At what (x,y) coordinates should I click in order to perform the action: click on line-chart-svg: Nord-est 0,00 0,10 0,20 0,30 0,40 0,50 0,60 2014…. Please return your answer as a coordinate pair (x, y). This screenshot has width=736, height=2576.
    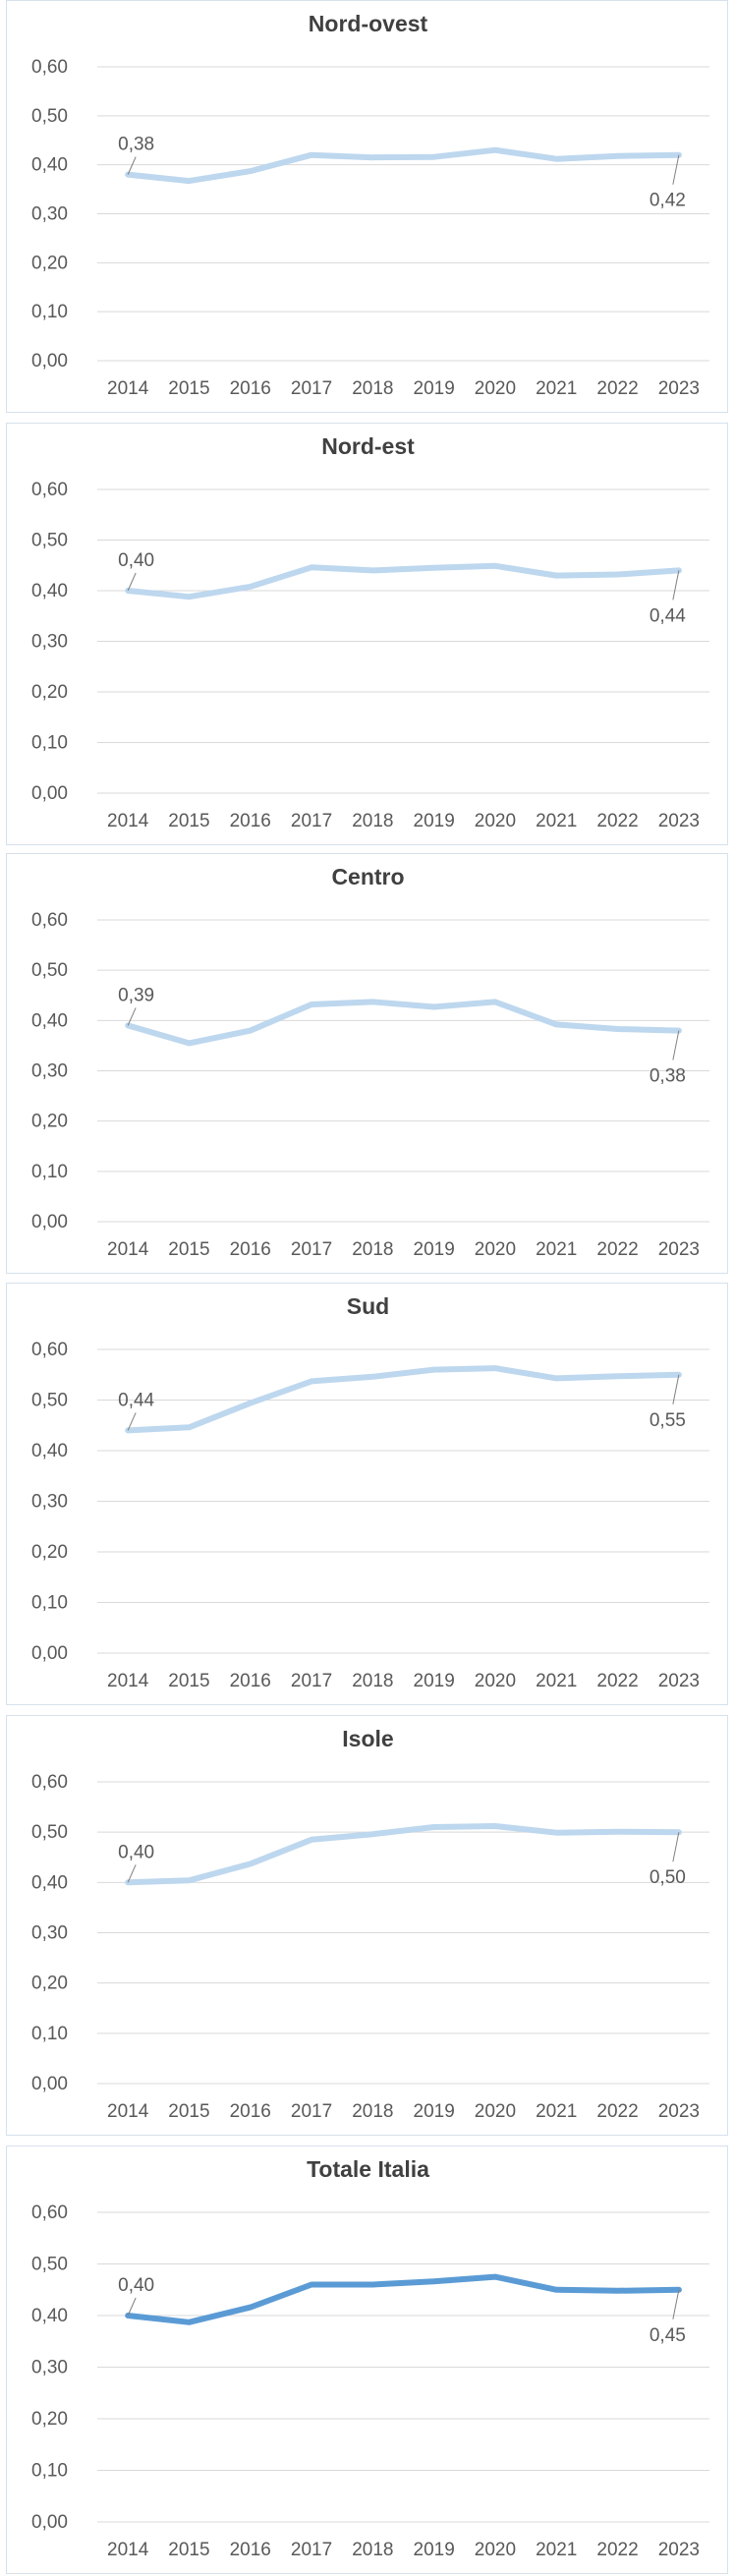
    Looking at the image, I should click on (370, 632).